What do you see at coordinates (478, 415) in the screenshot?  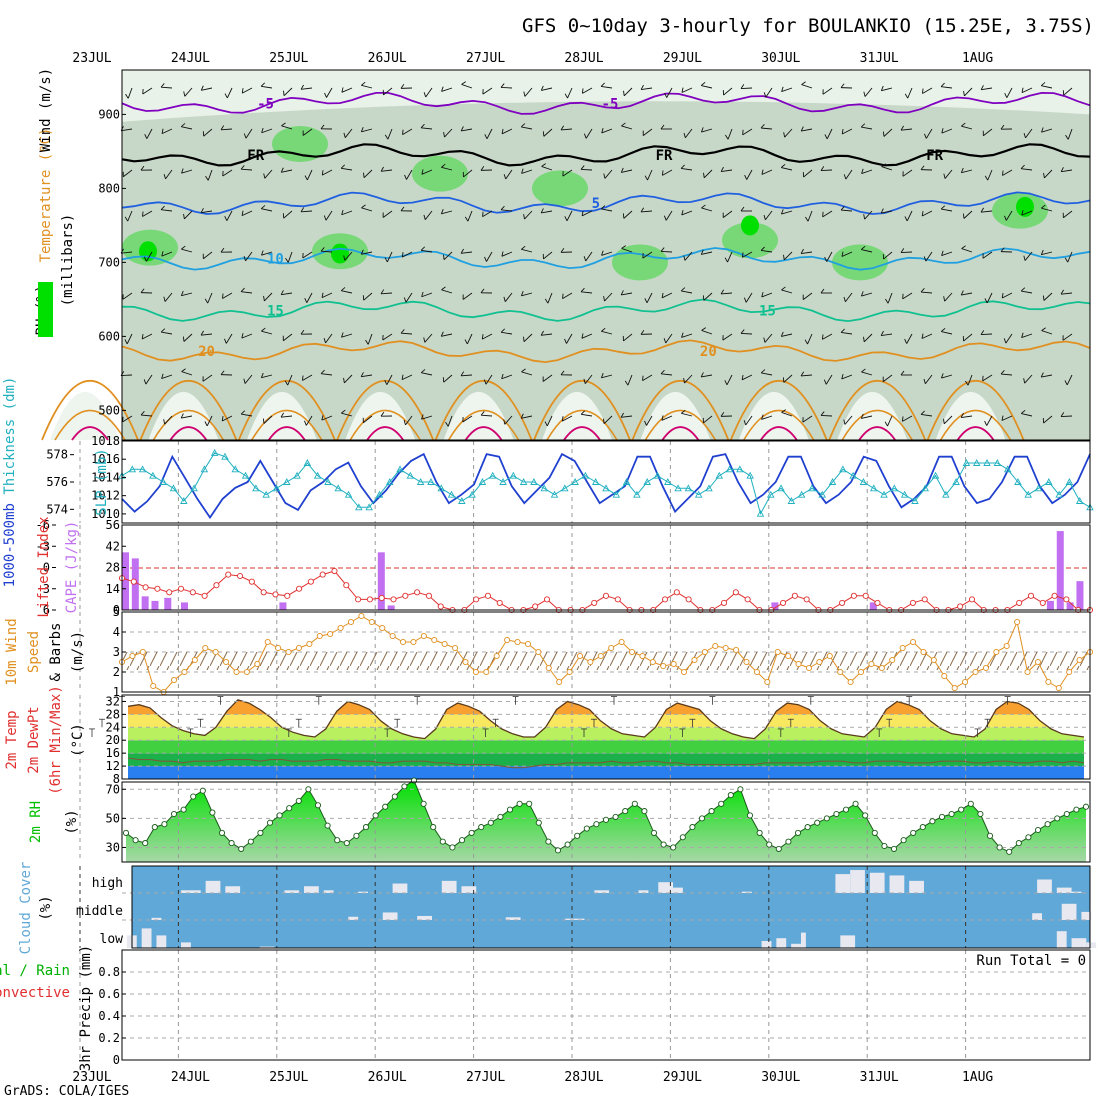 I see `rh-dry-cell` at bounding box center [478, 415].